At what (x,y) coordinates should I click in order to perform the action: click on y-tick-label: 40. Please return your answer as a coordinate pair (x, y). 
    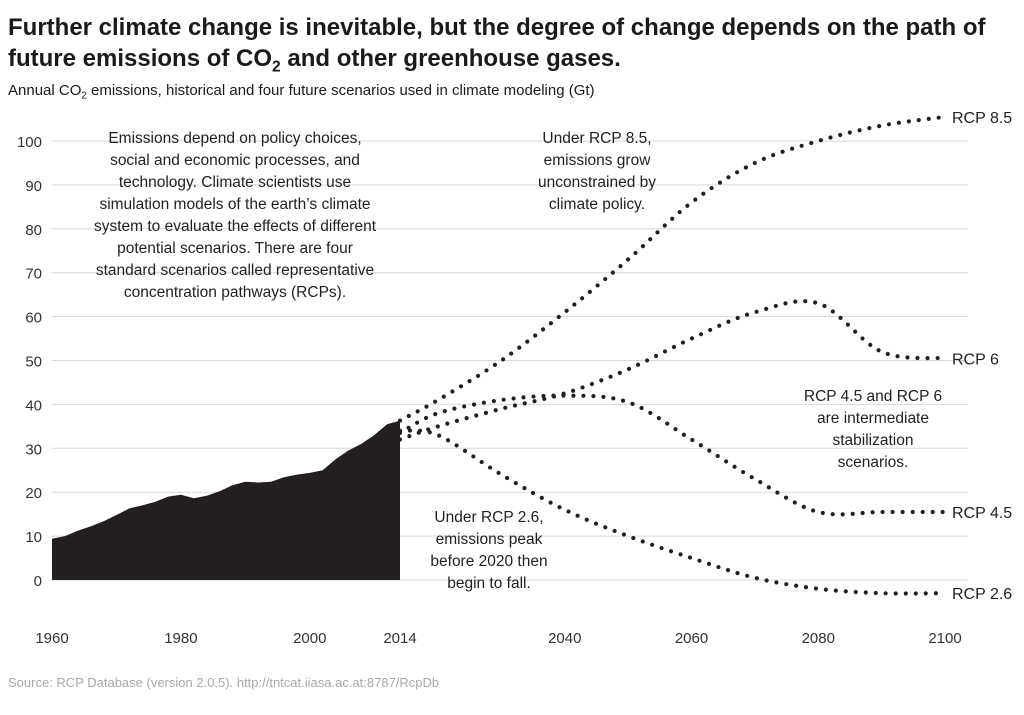
    Looking at the image, I should click on (33, 405).